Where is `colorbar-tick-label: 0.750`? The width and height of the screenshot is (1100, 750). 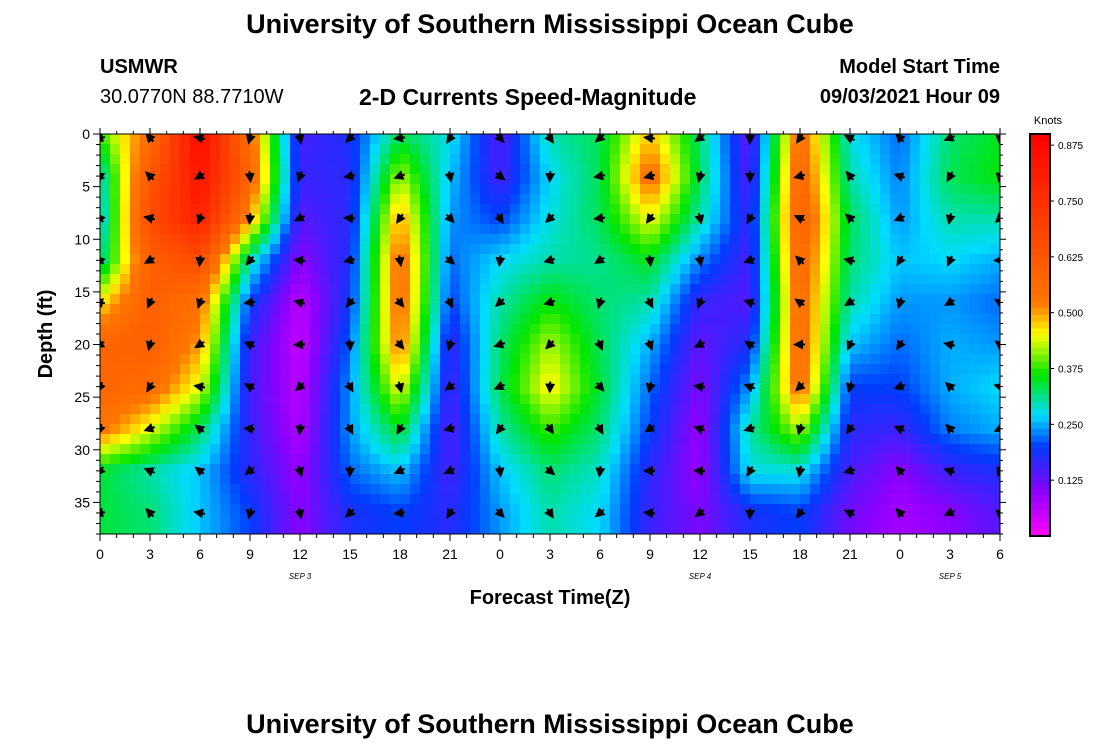
colorbar-tick-label: 0.750 is located at coordinates (1070, 202).